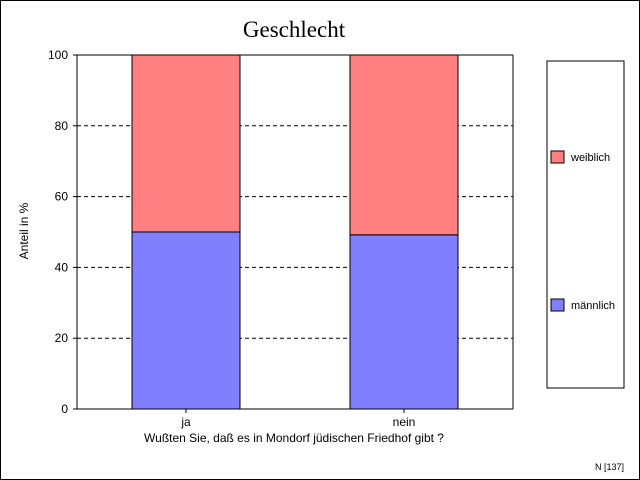  Describe the element at coordinates (294, 29) in the screenshot. I see `chart-title: Geschlecht` at that location.